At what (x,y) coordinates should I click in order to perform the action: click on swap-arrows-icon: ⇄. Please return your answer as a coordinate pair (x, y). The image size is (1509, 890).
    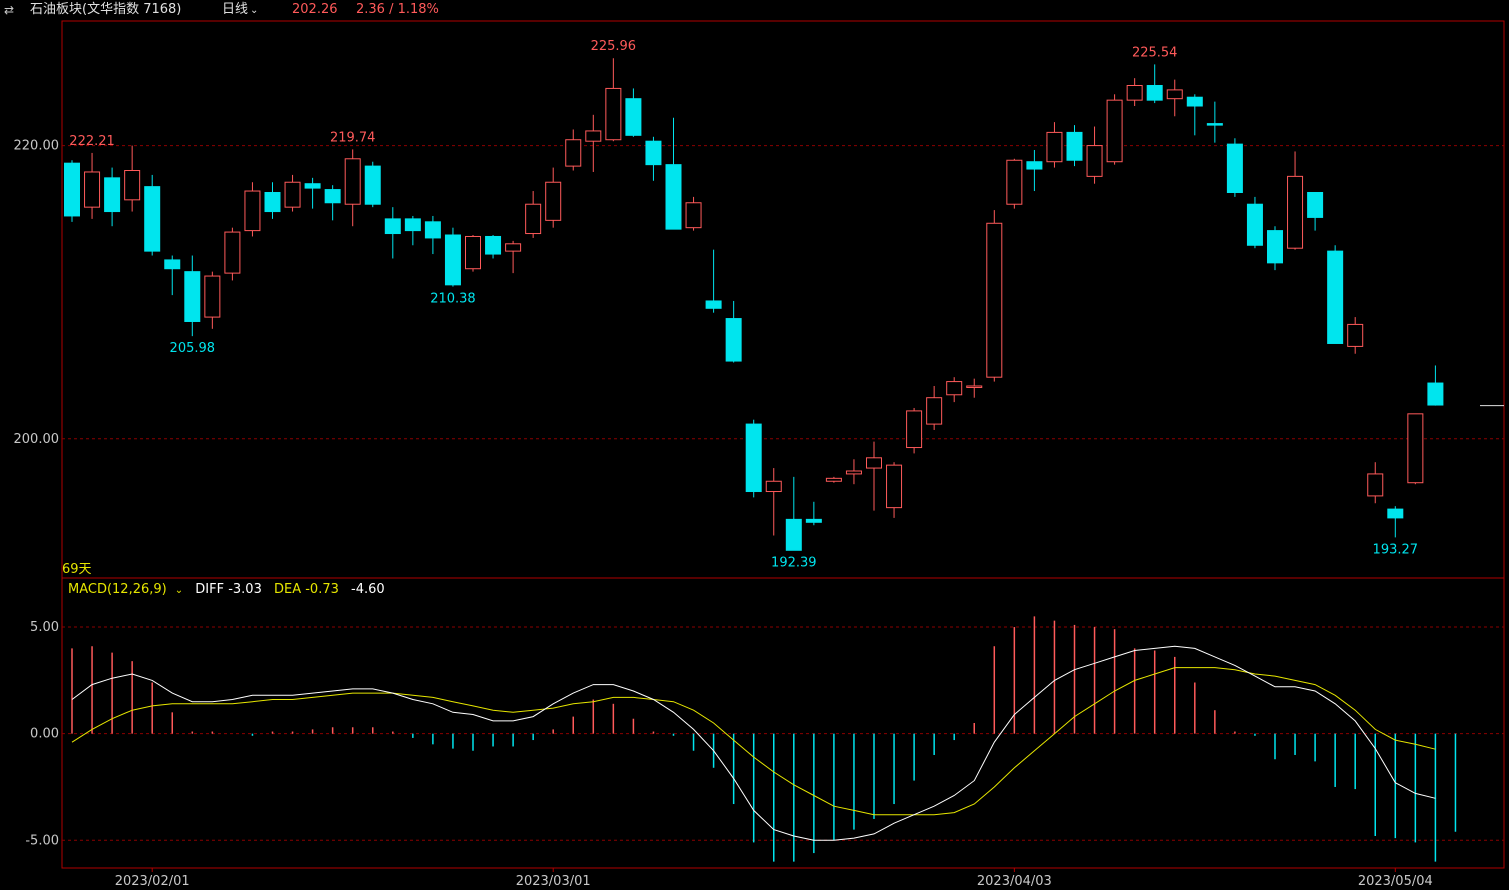
    Looking at the image, I should click on (9, 10).